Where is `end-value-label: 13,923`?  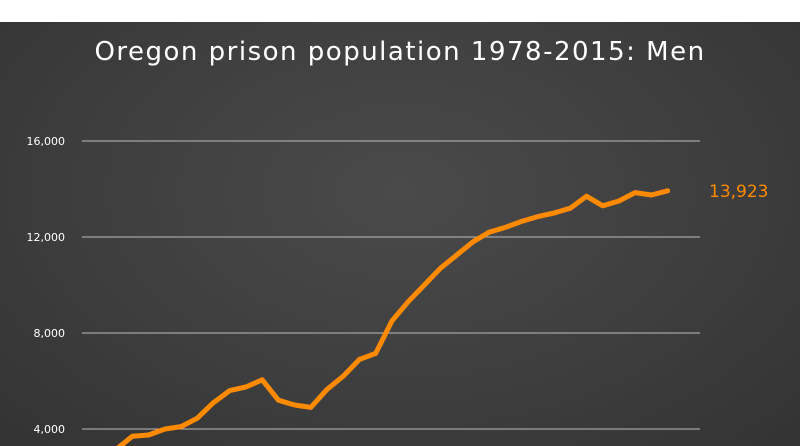 end-value-label: 13,923 is located at coordinates (738, 192).